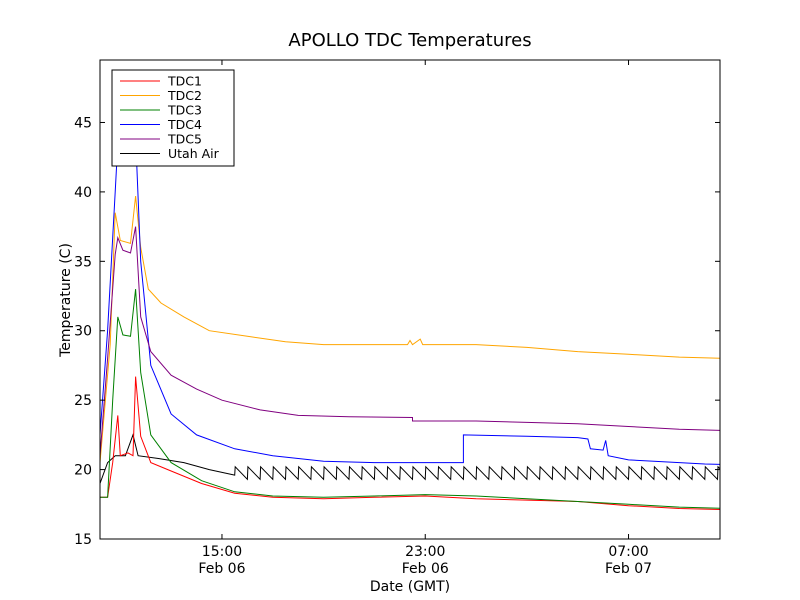  Describe the element at coordinates (184, 139) in the screenshot. I see `legend-label: TDC5` at that location.